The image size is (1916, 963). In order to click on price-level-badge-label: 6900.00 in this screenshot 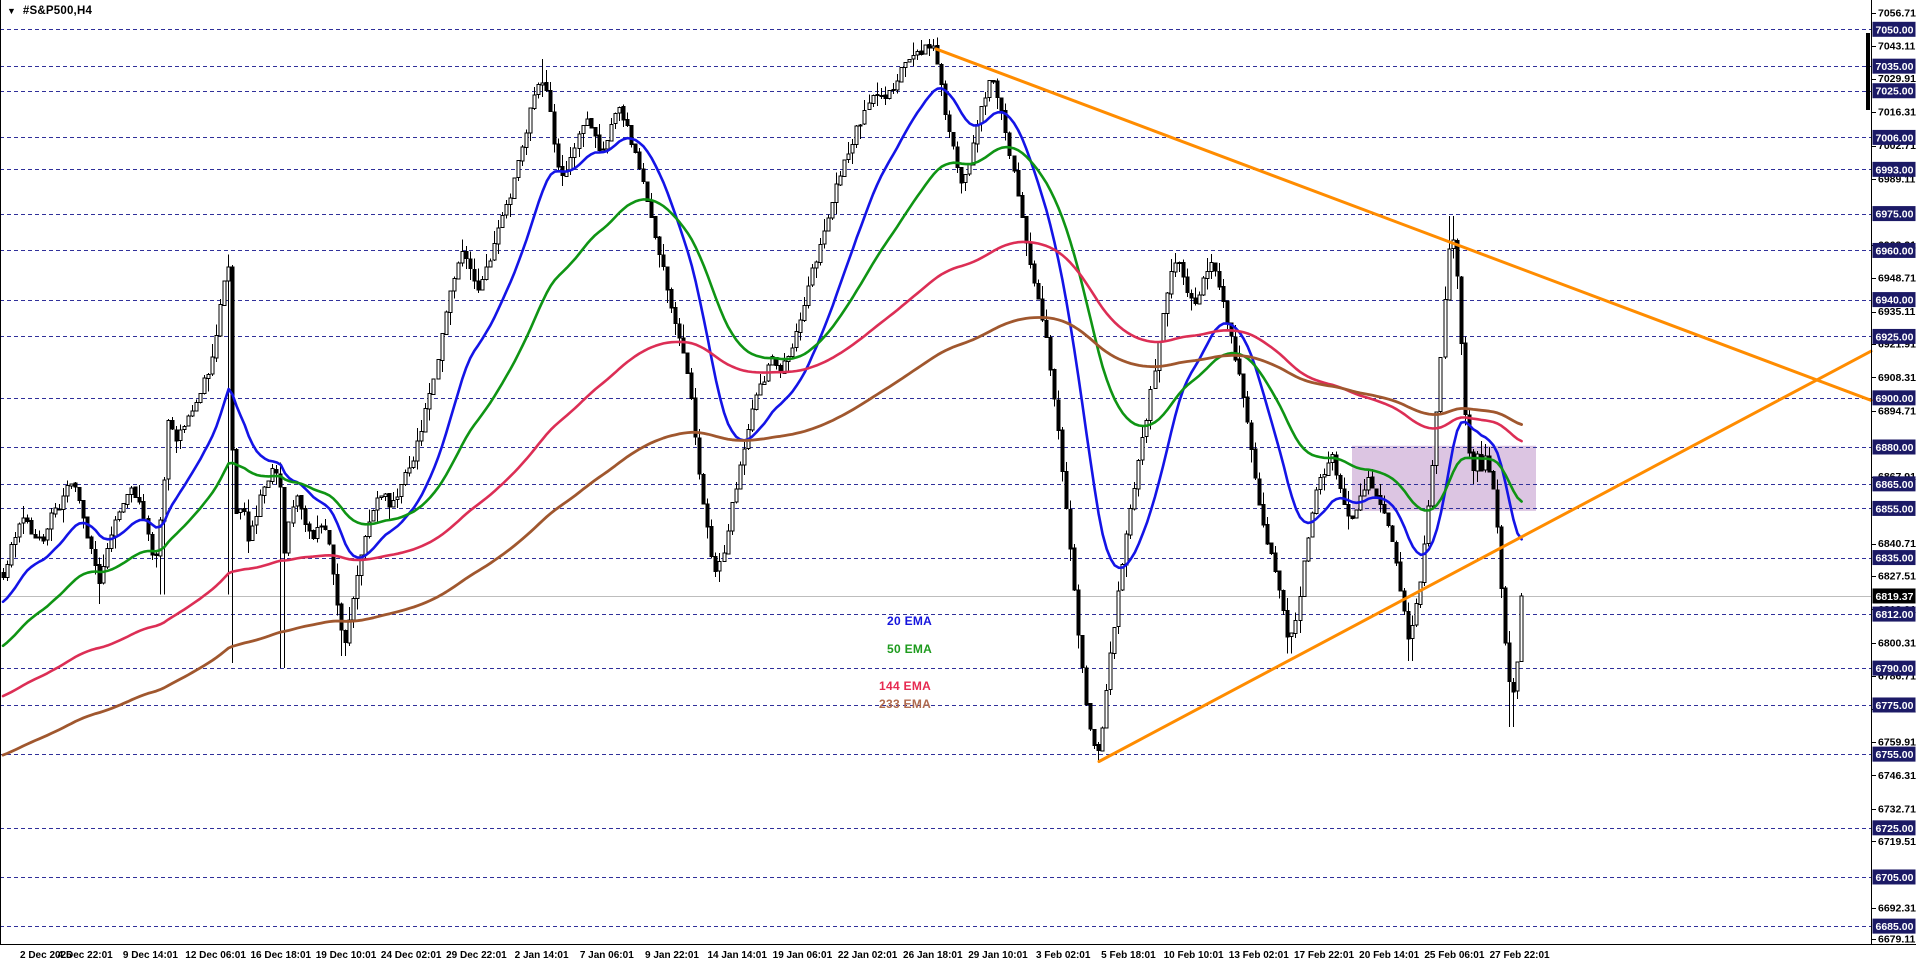, I will do `click(1895, 399)`.